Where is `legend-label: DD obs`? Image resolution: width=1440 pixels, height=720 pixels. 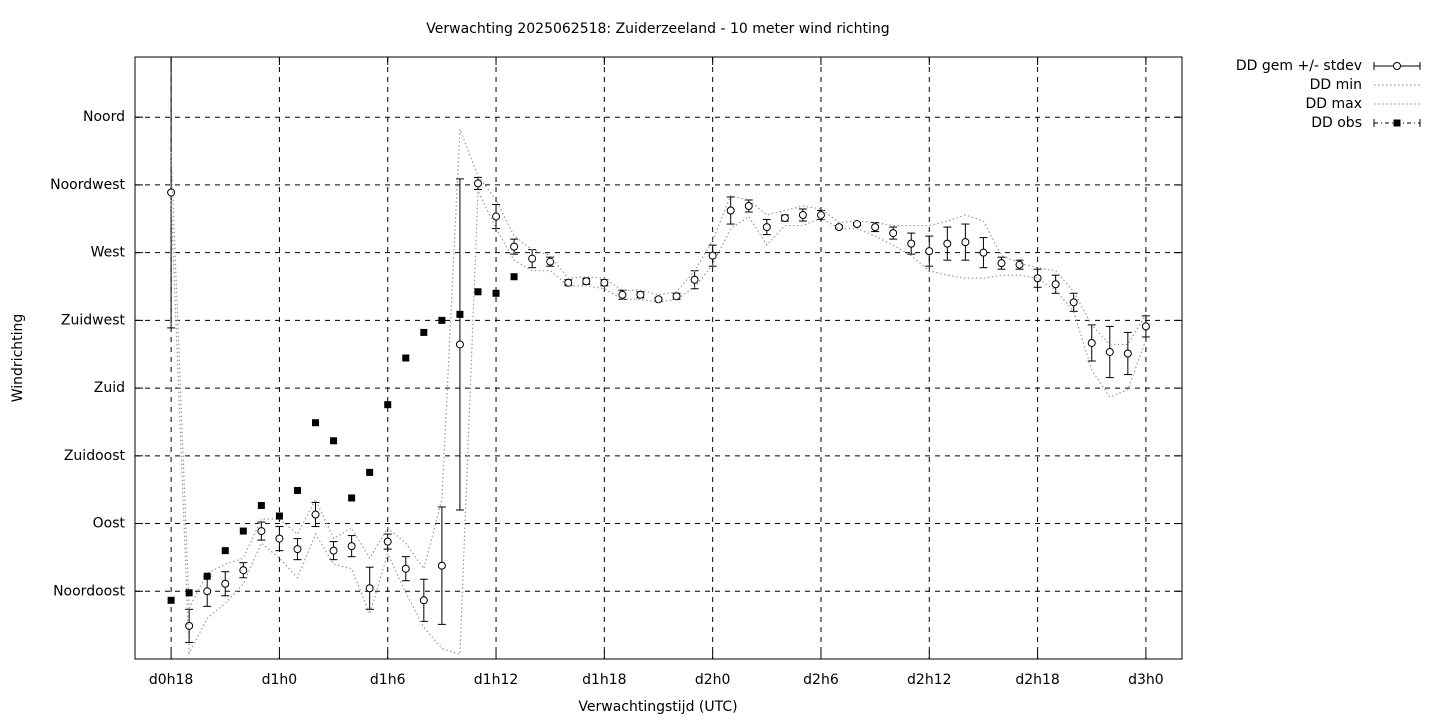
legend-label: DD obs is located at coordinates (1336, 123).